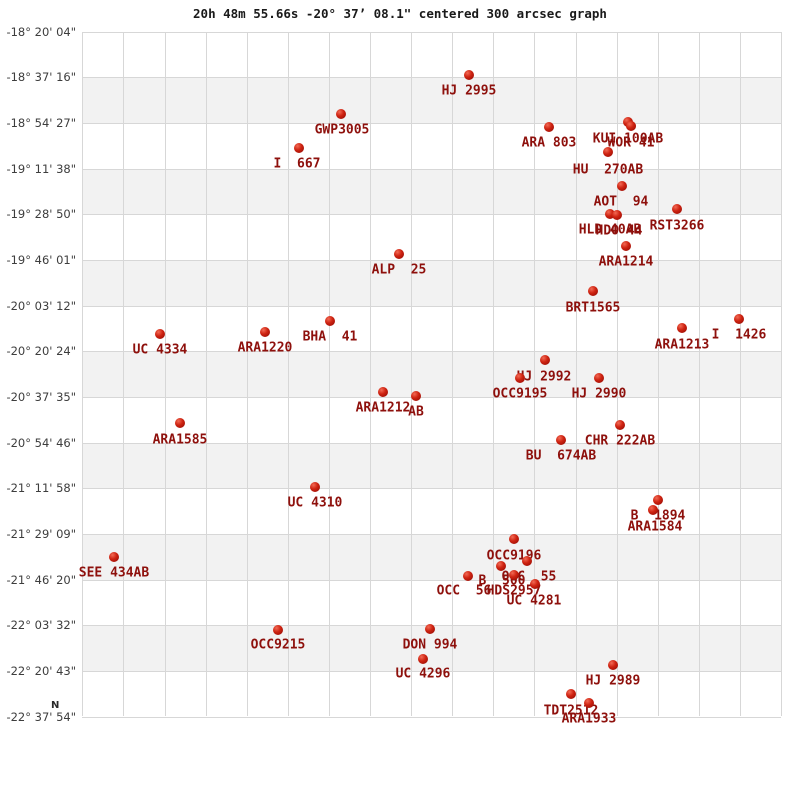 This screenshot has width=800, height=800. What do you see at coordinates (561, 456) in the screenshot?
I see `star-label: BU 674AB` at bounding box center [561, 456].